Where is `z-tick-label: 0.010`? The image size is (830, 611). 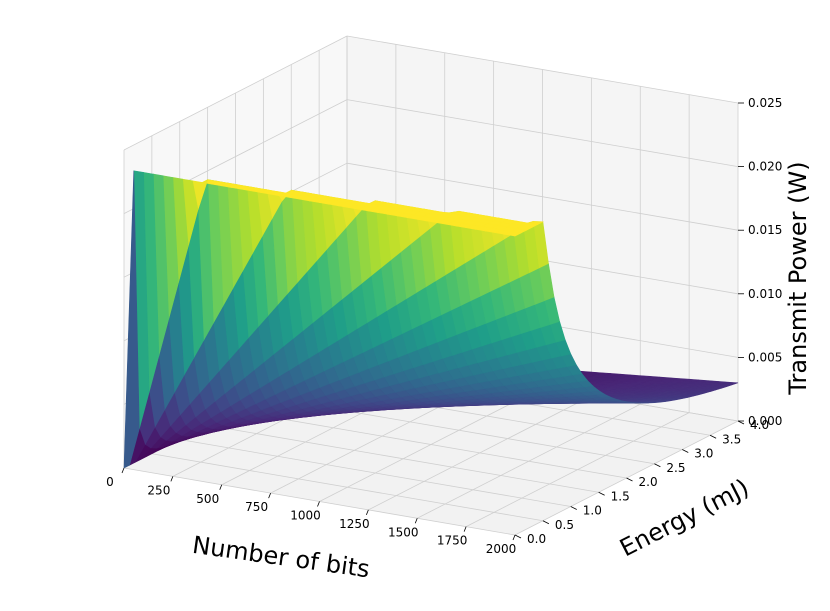
z-tick-label: 0.010 is located at coordinates (765, 294).